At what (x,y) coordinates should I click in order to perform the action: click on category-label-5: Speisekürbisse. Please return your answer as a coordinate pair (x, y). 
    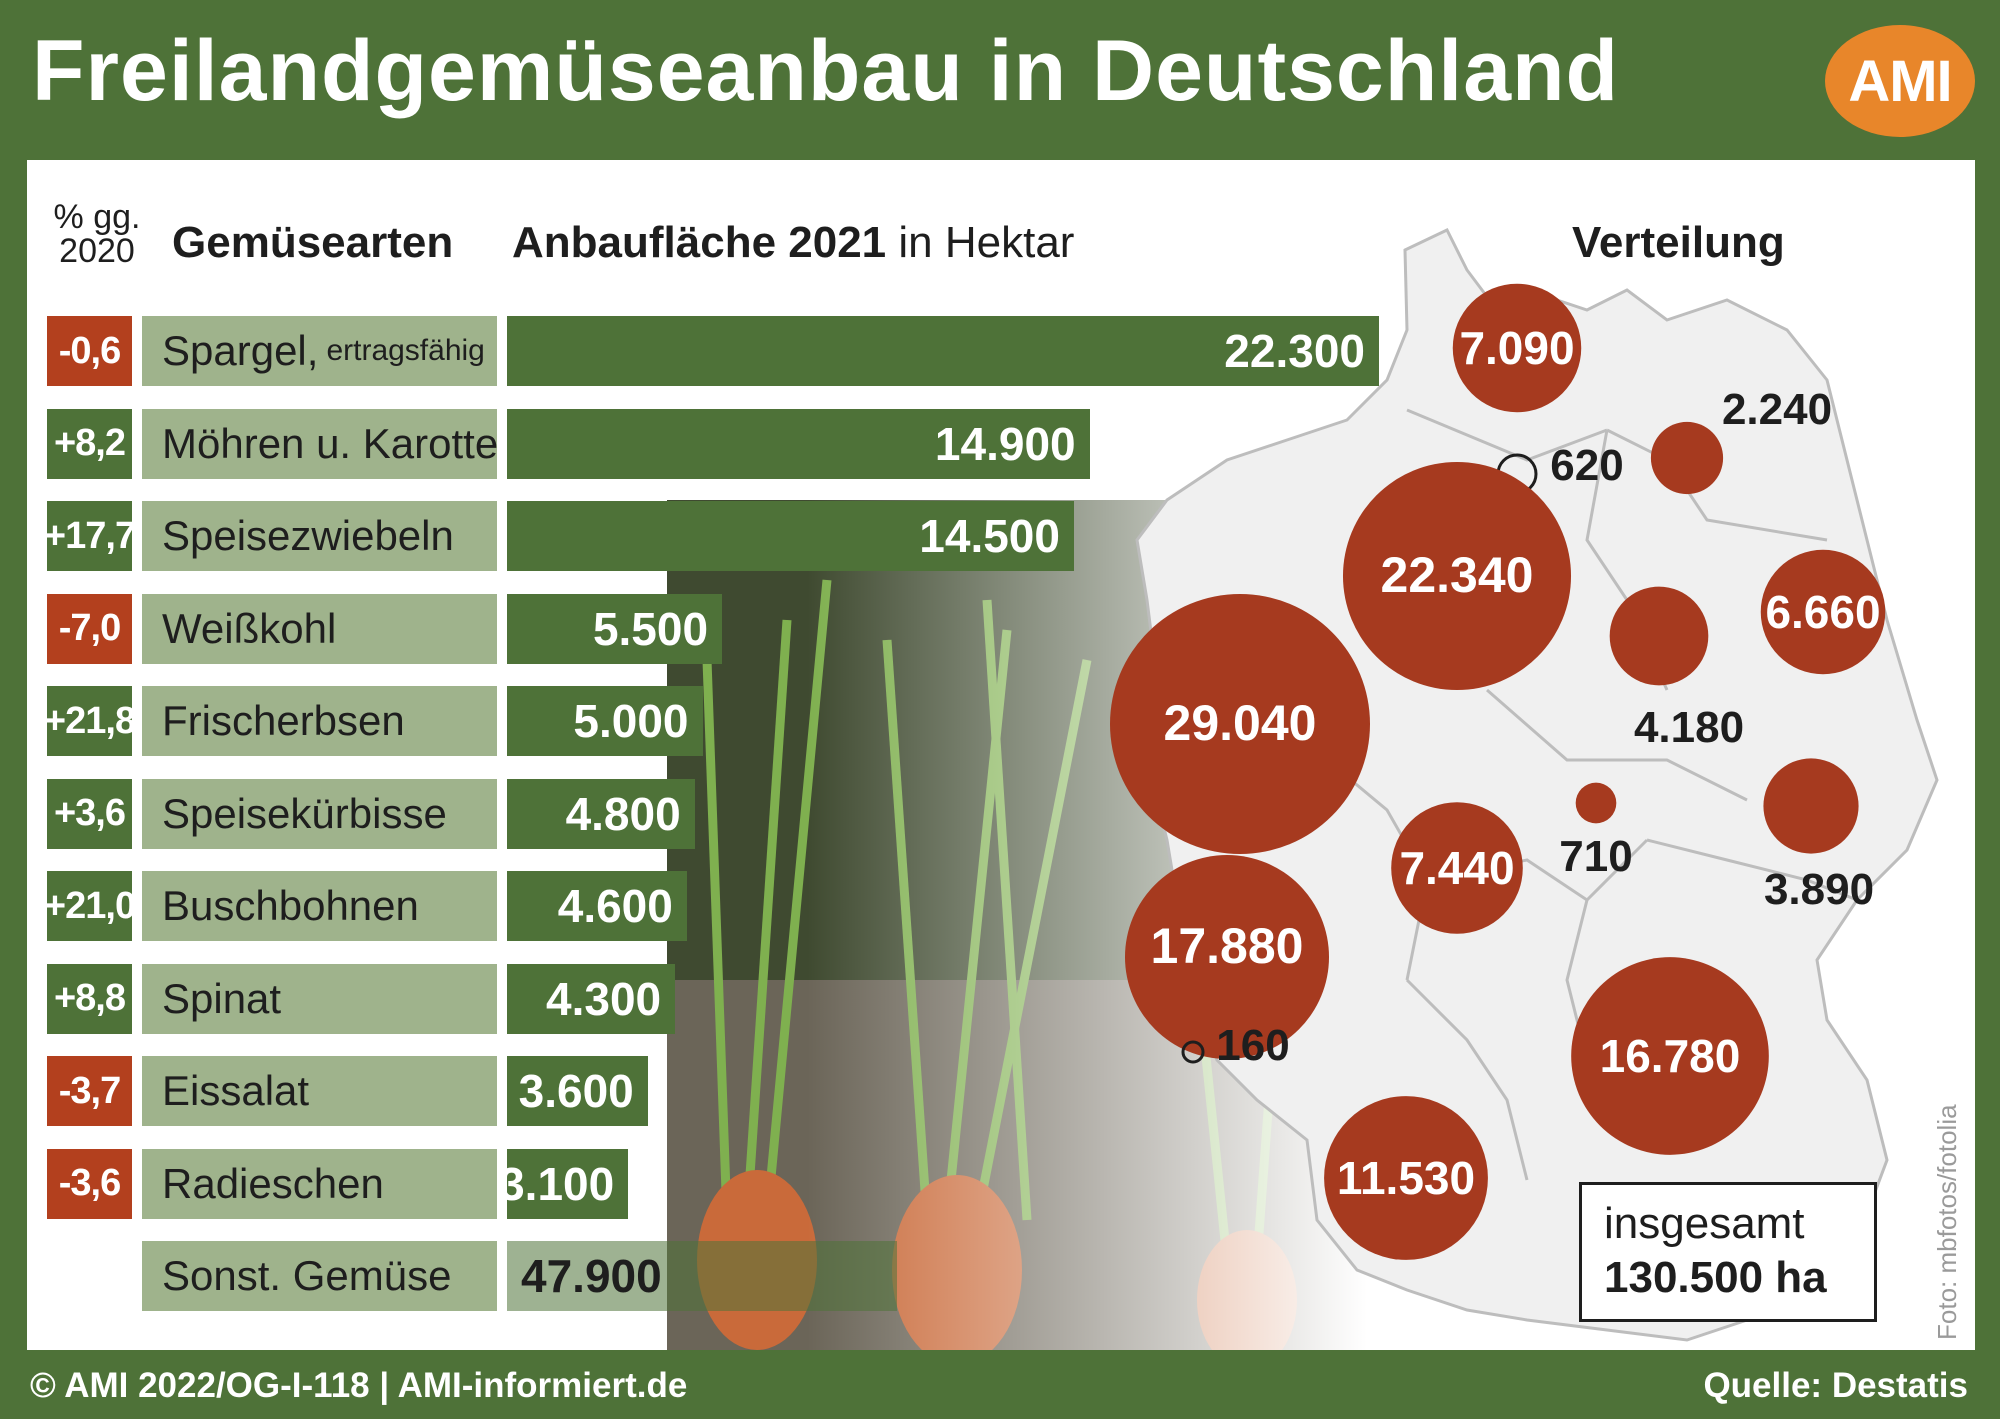
    Looking at the image, I should click on (319, 813).